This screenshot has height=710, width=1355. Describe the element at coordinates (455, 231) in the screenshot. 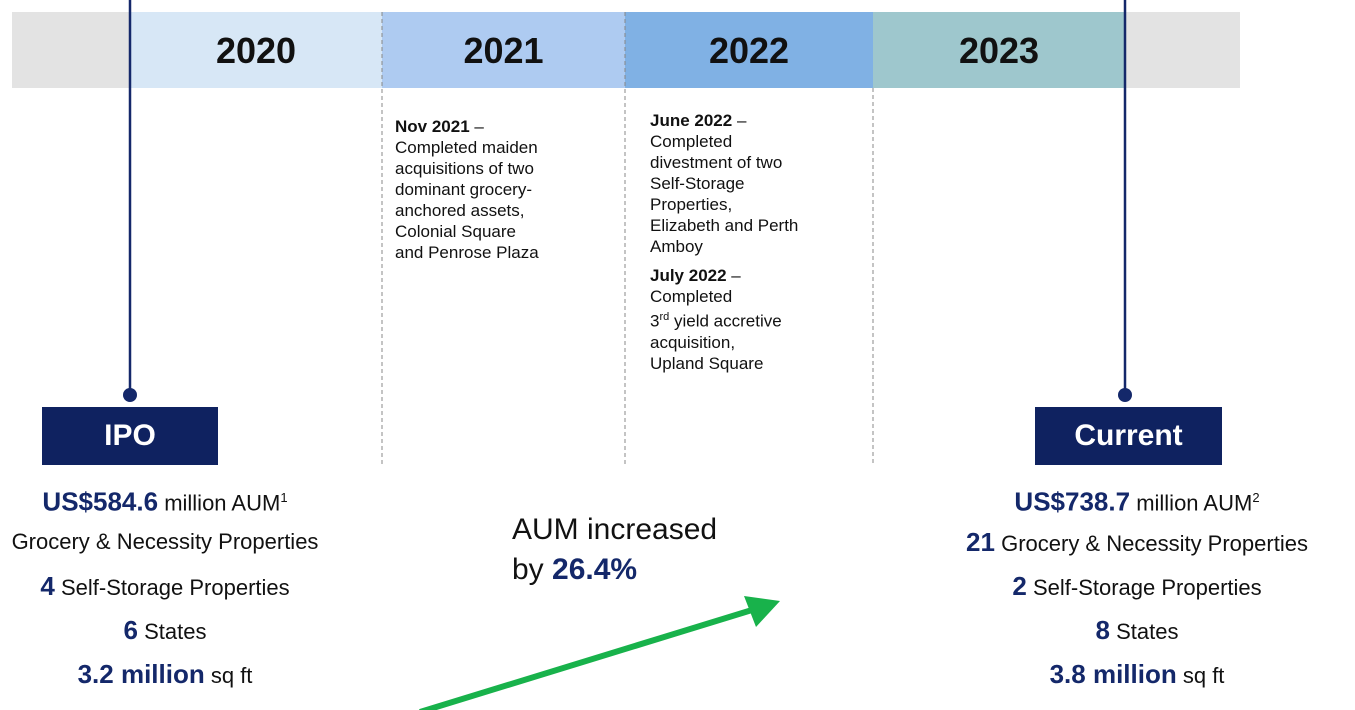

I see `event-line: Colonial Square` at that location.